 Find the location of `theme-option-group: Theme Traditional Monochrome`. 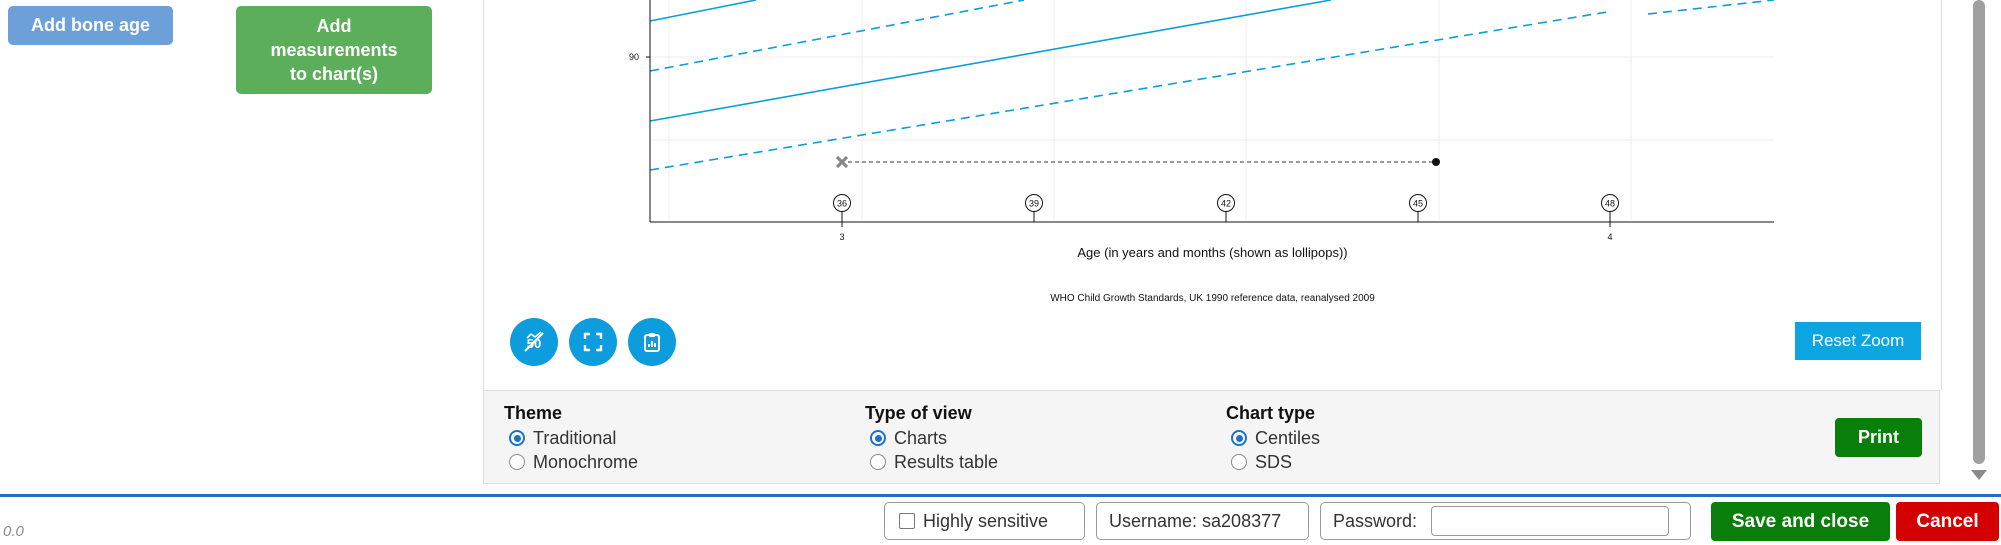

theme-option-group: Theme Traditional Monochrome is located at coordinates (571, 438).